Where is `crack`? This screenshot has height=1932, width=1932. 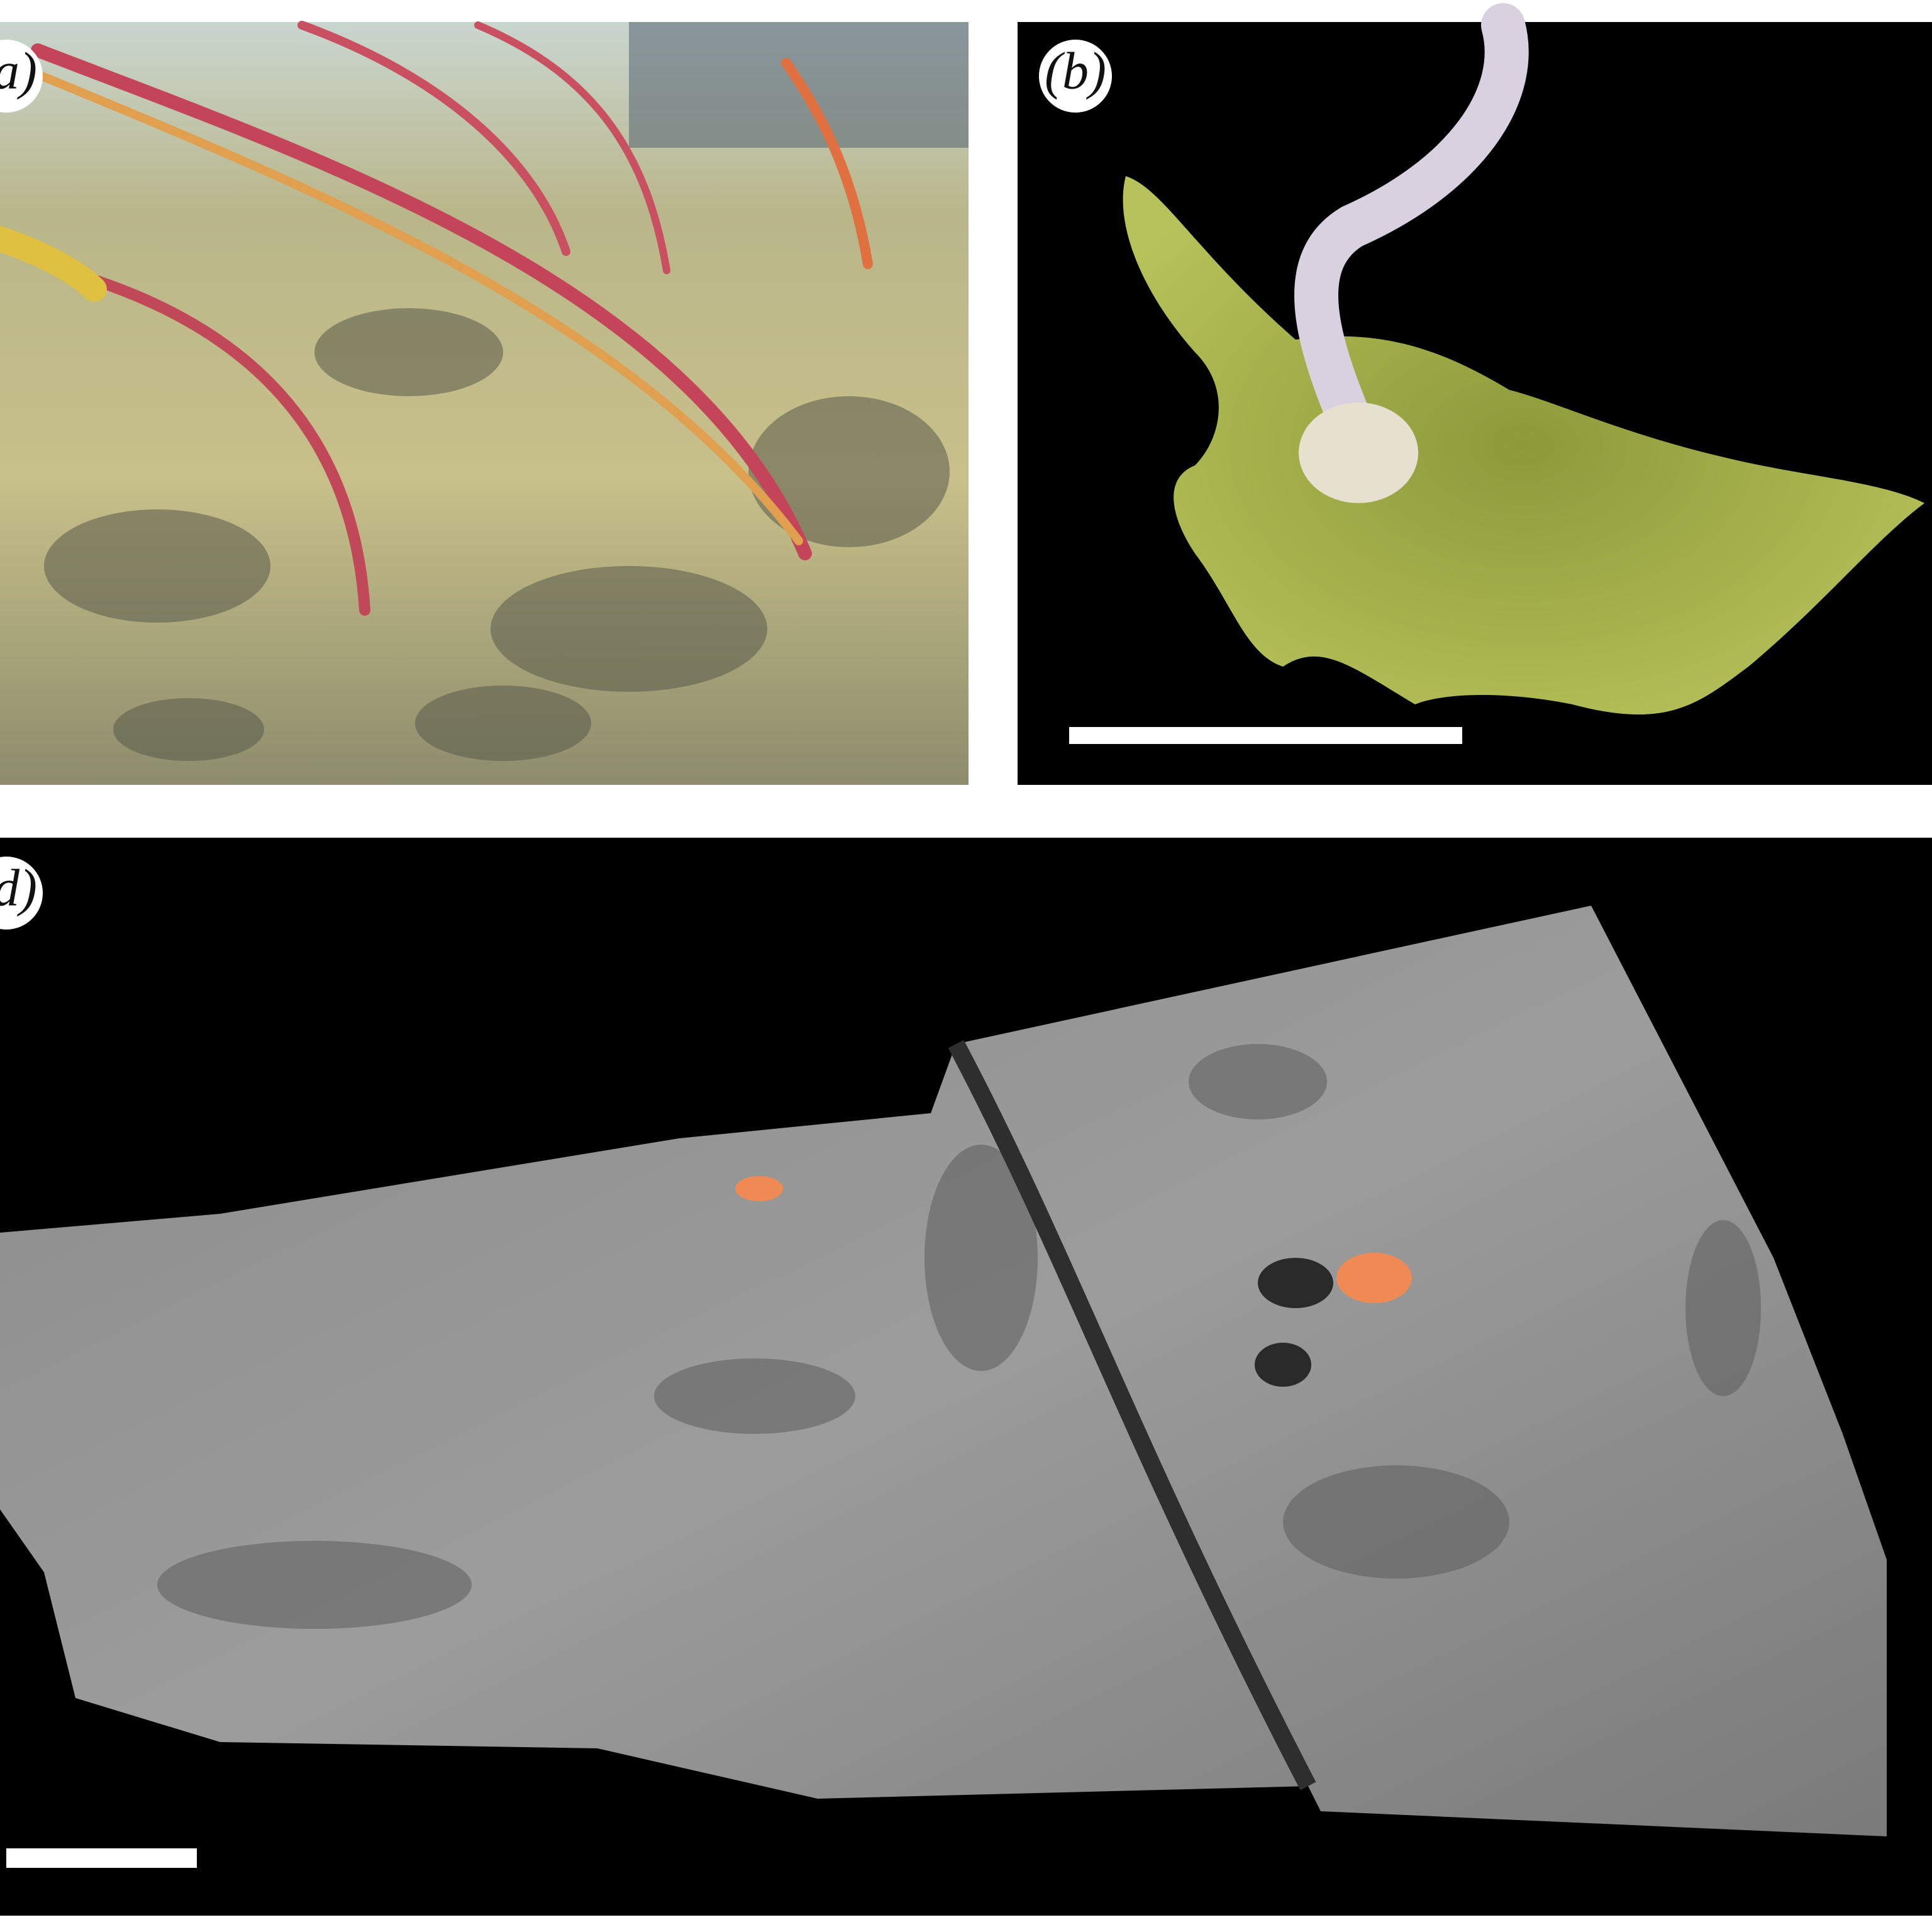
crack is located at coordinates (1132, 1415).